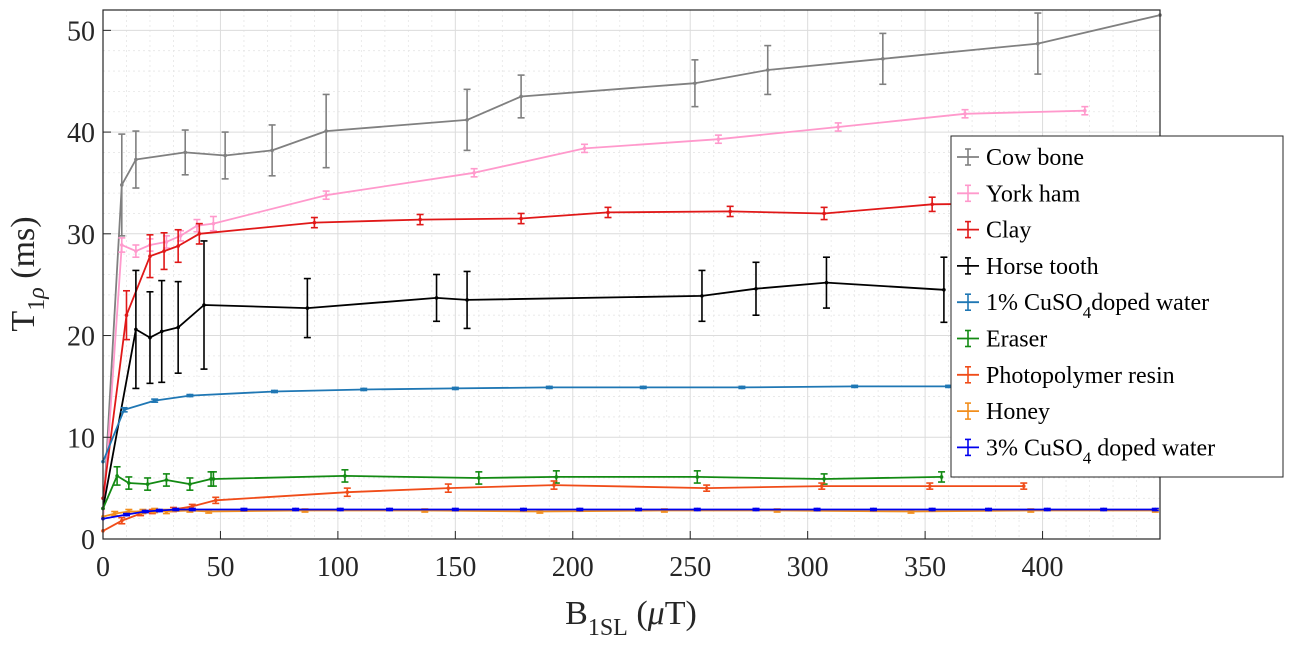 This screenshot has width=1290, height=651. What do you see at coordinates (338, 567) in the screenshot?
I see `x-tick-label: 100` at bounding box center [338, 567].